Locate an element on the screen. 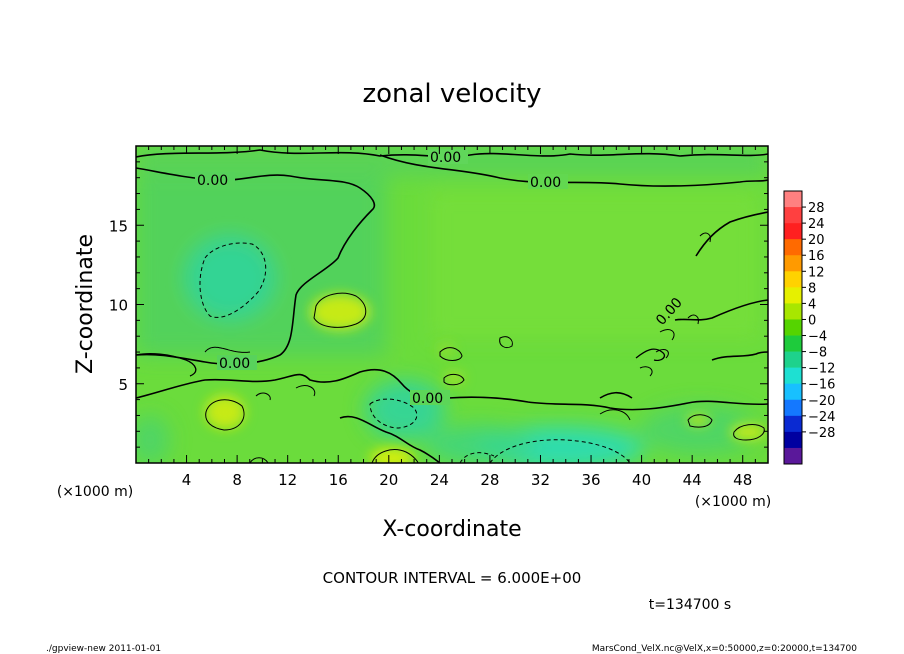 The height and width of the screenshot is (654, 904). colorbar-label: 12 is located at coordinates (816, 272).